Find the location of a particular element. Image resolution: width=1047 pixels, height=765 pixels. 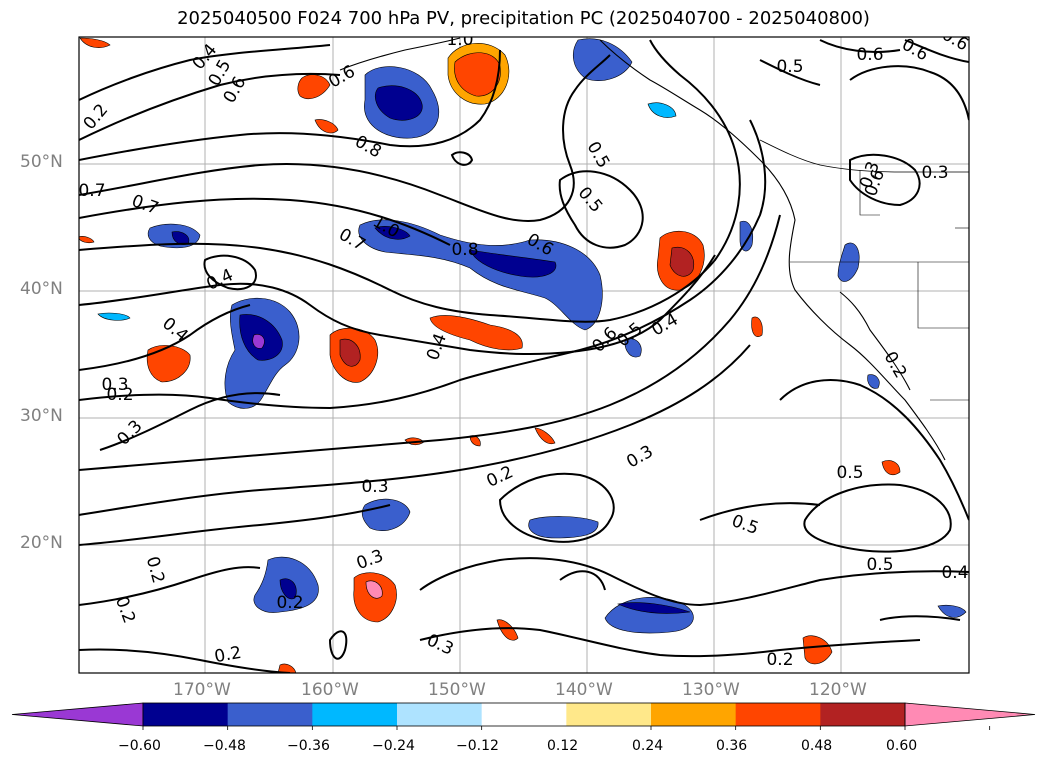

colorbar is located at coordinates (523, 716).